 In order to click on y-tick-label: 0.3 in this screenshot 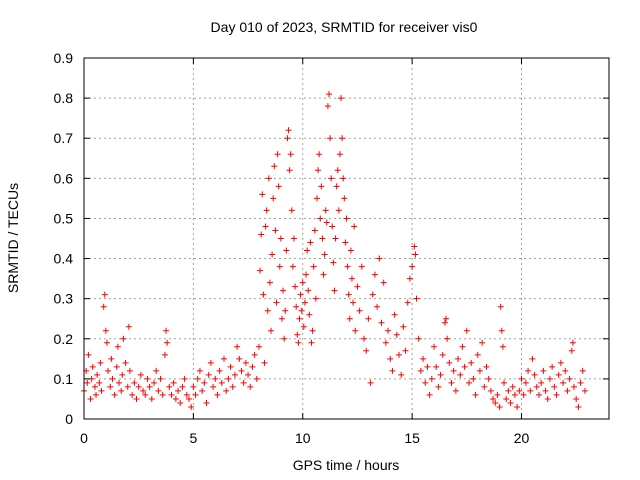, I will do `click(64, 299)`.